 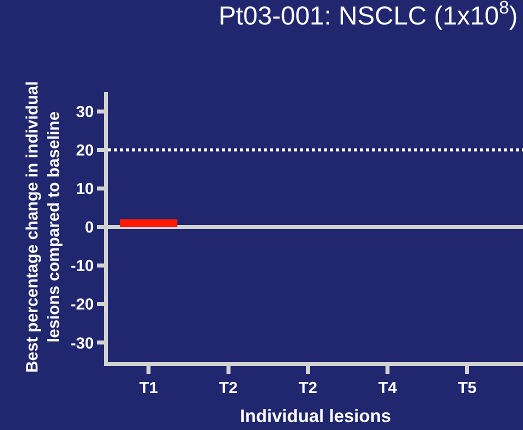 I want to click on y-tick-label: 20, so click(x=85, y=151).